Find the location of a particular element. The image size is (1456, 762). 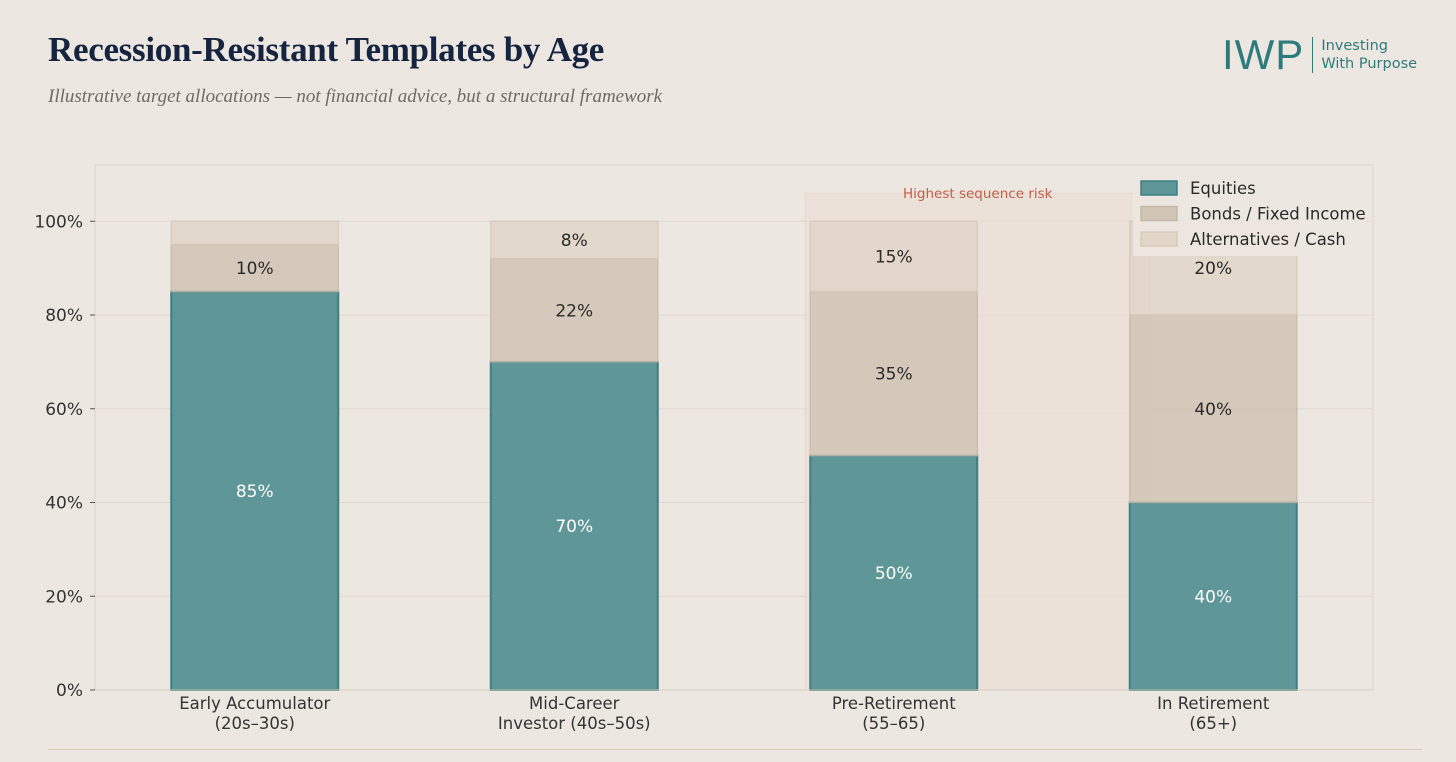

x-category-label: In Retirement is located at coordinates (1213, 703).